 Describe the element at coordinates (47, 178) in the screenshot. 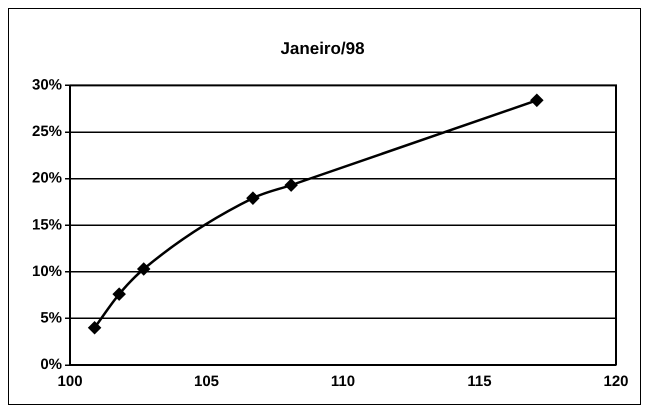

I see `y-tick-label: 20%` at that location.